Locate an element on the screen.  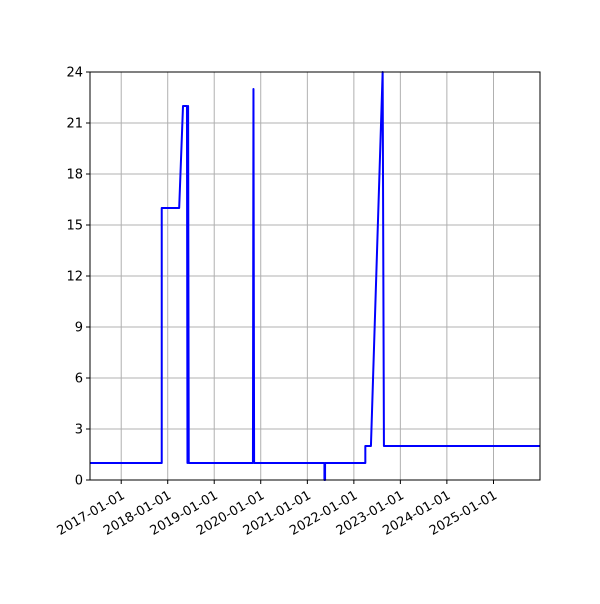
y-tick-label: 3 is located at coordinates (79, 430).